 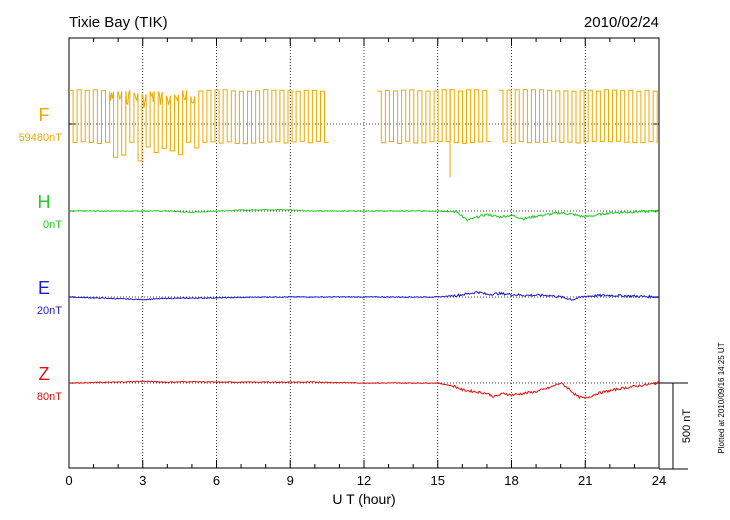 What do you see at coordinates (41, 138) in the screenshot?
I see `series-baseline-F: 59480nT` at bounding box center [41, 138].